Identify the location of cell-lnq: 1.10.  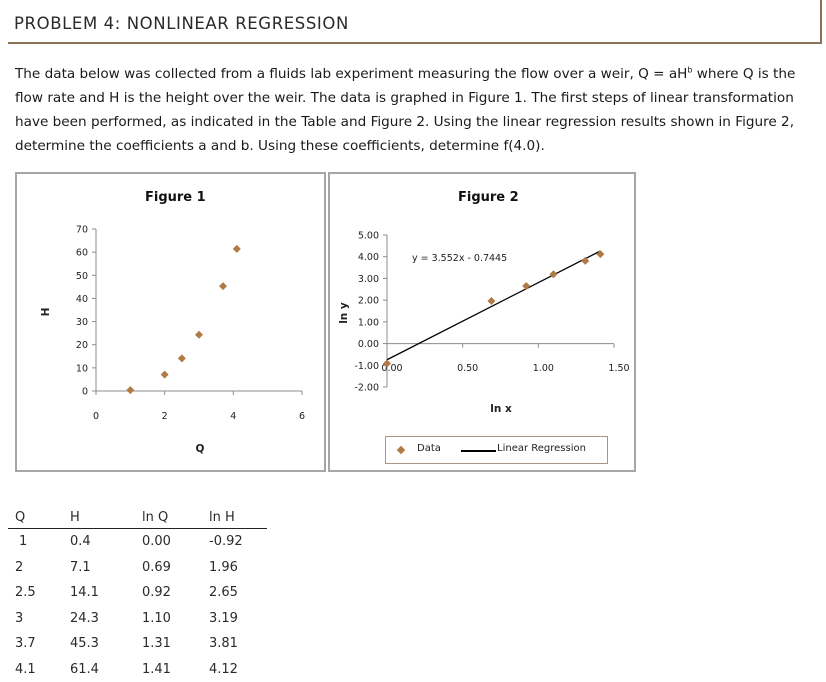
(156, 618).